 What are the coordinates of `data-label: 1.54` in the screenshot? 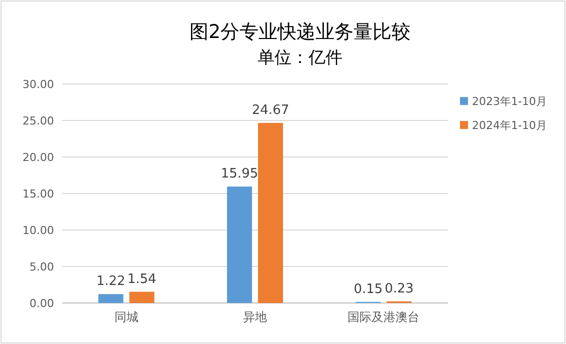 It's located at (141, 279).